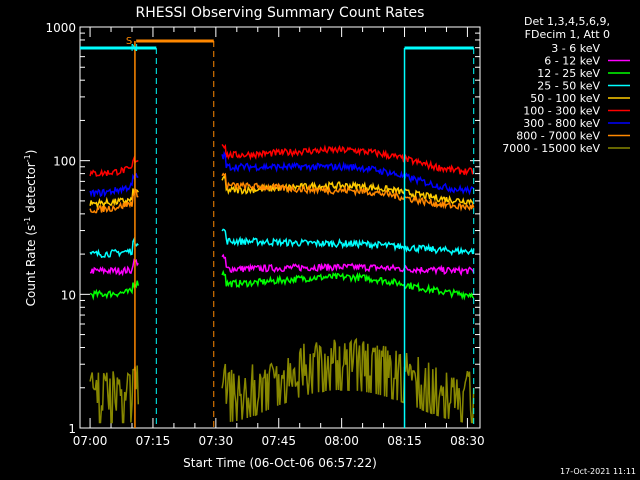  What do you see at coordinates (341, 441) in the screenshot?
I see `x-tick-label: 08:00` at bounding box center [341, 441].